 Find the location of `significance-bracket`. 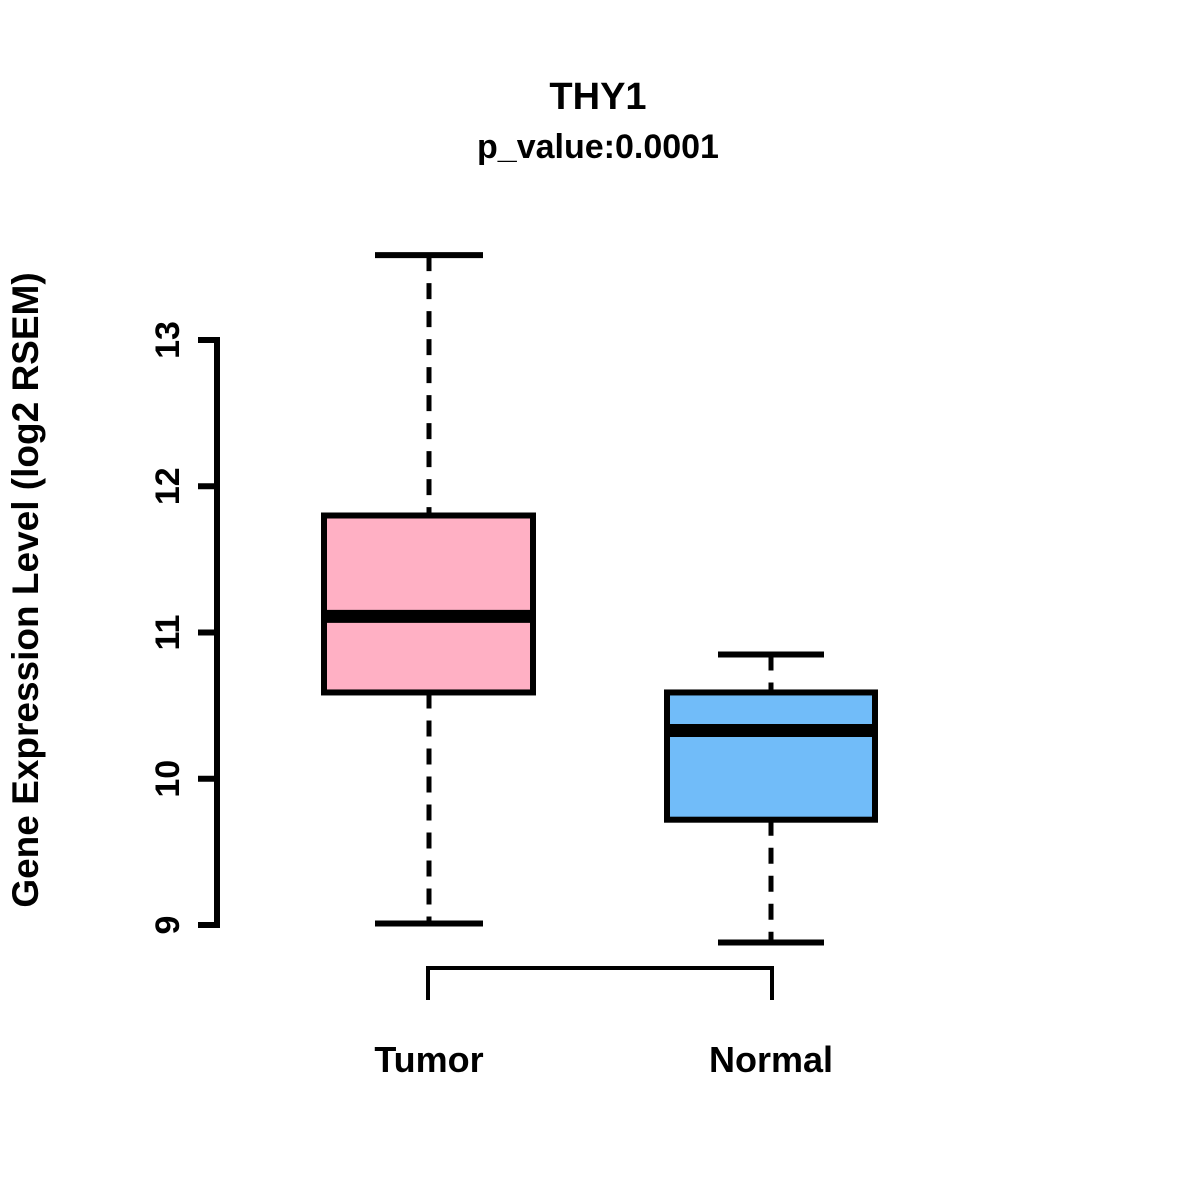

significance-bracket is located at coordinates (600, 983).